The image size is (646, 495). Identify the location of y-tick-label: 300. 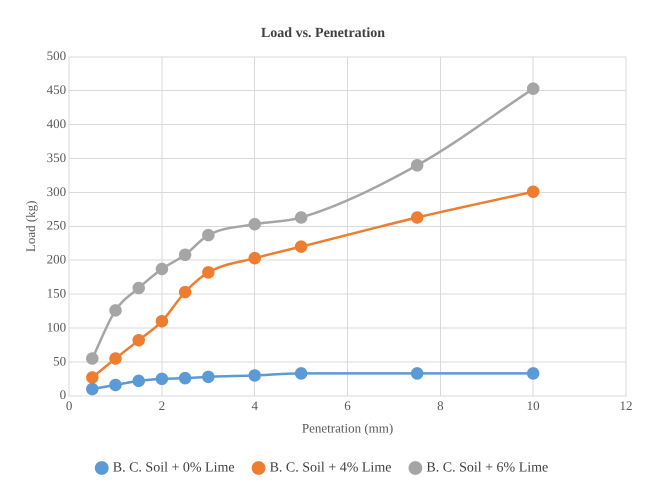
(56, 191).